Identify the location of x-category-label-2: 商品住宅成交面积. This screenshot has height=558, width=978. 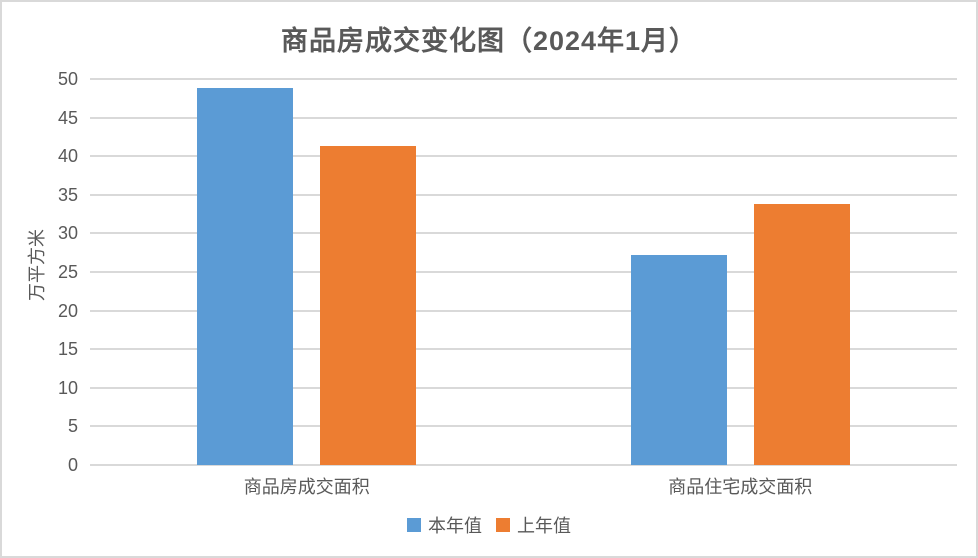
(740, 487).